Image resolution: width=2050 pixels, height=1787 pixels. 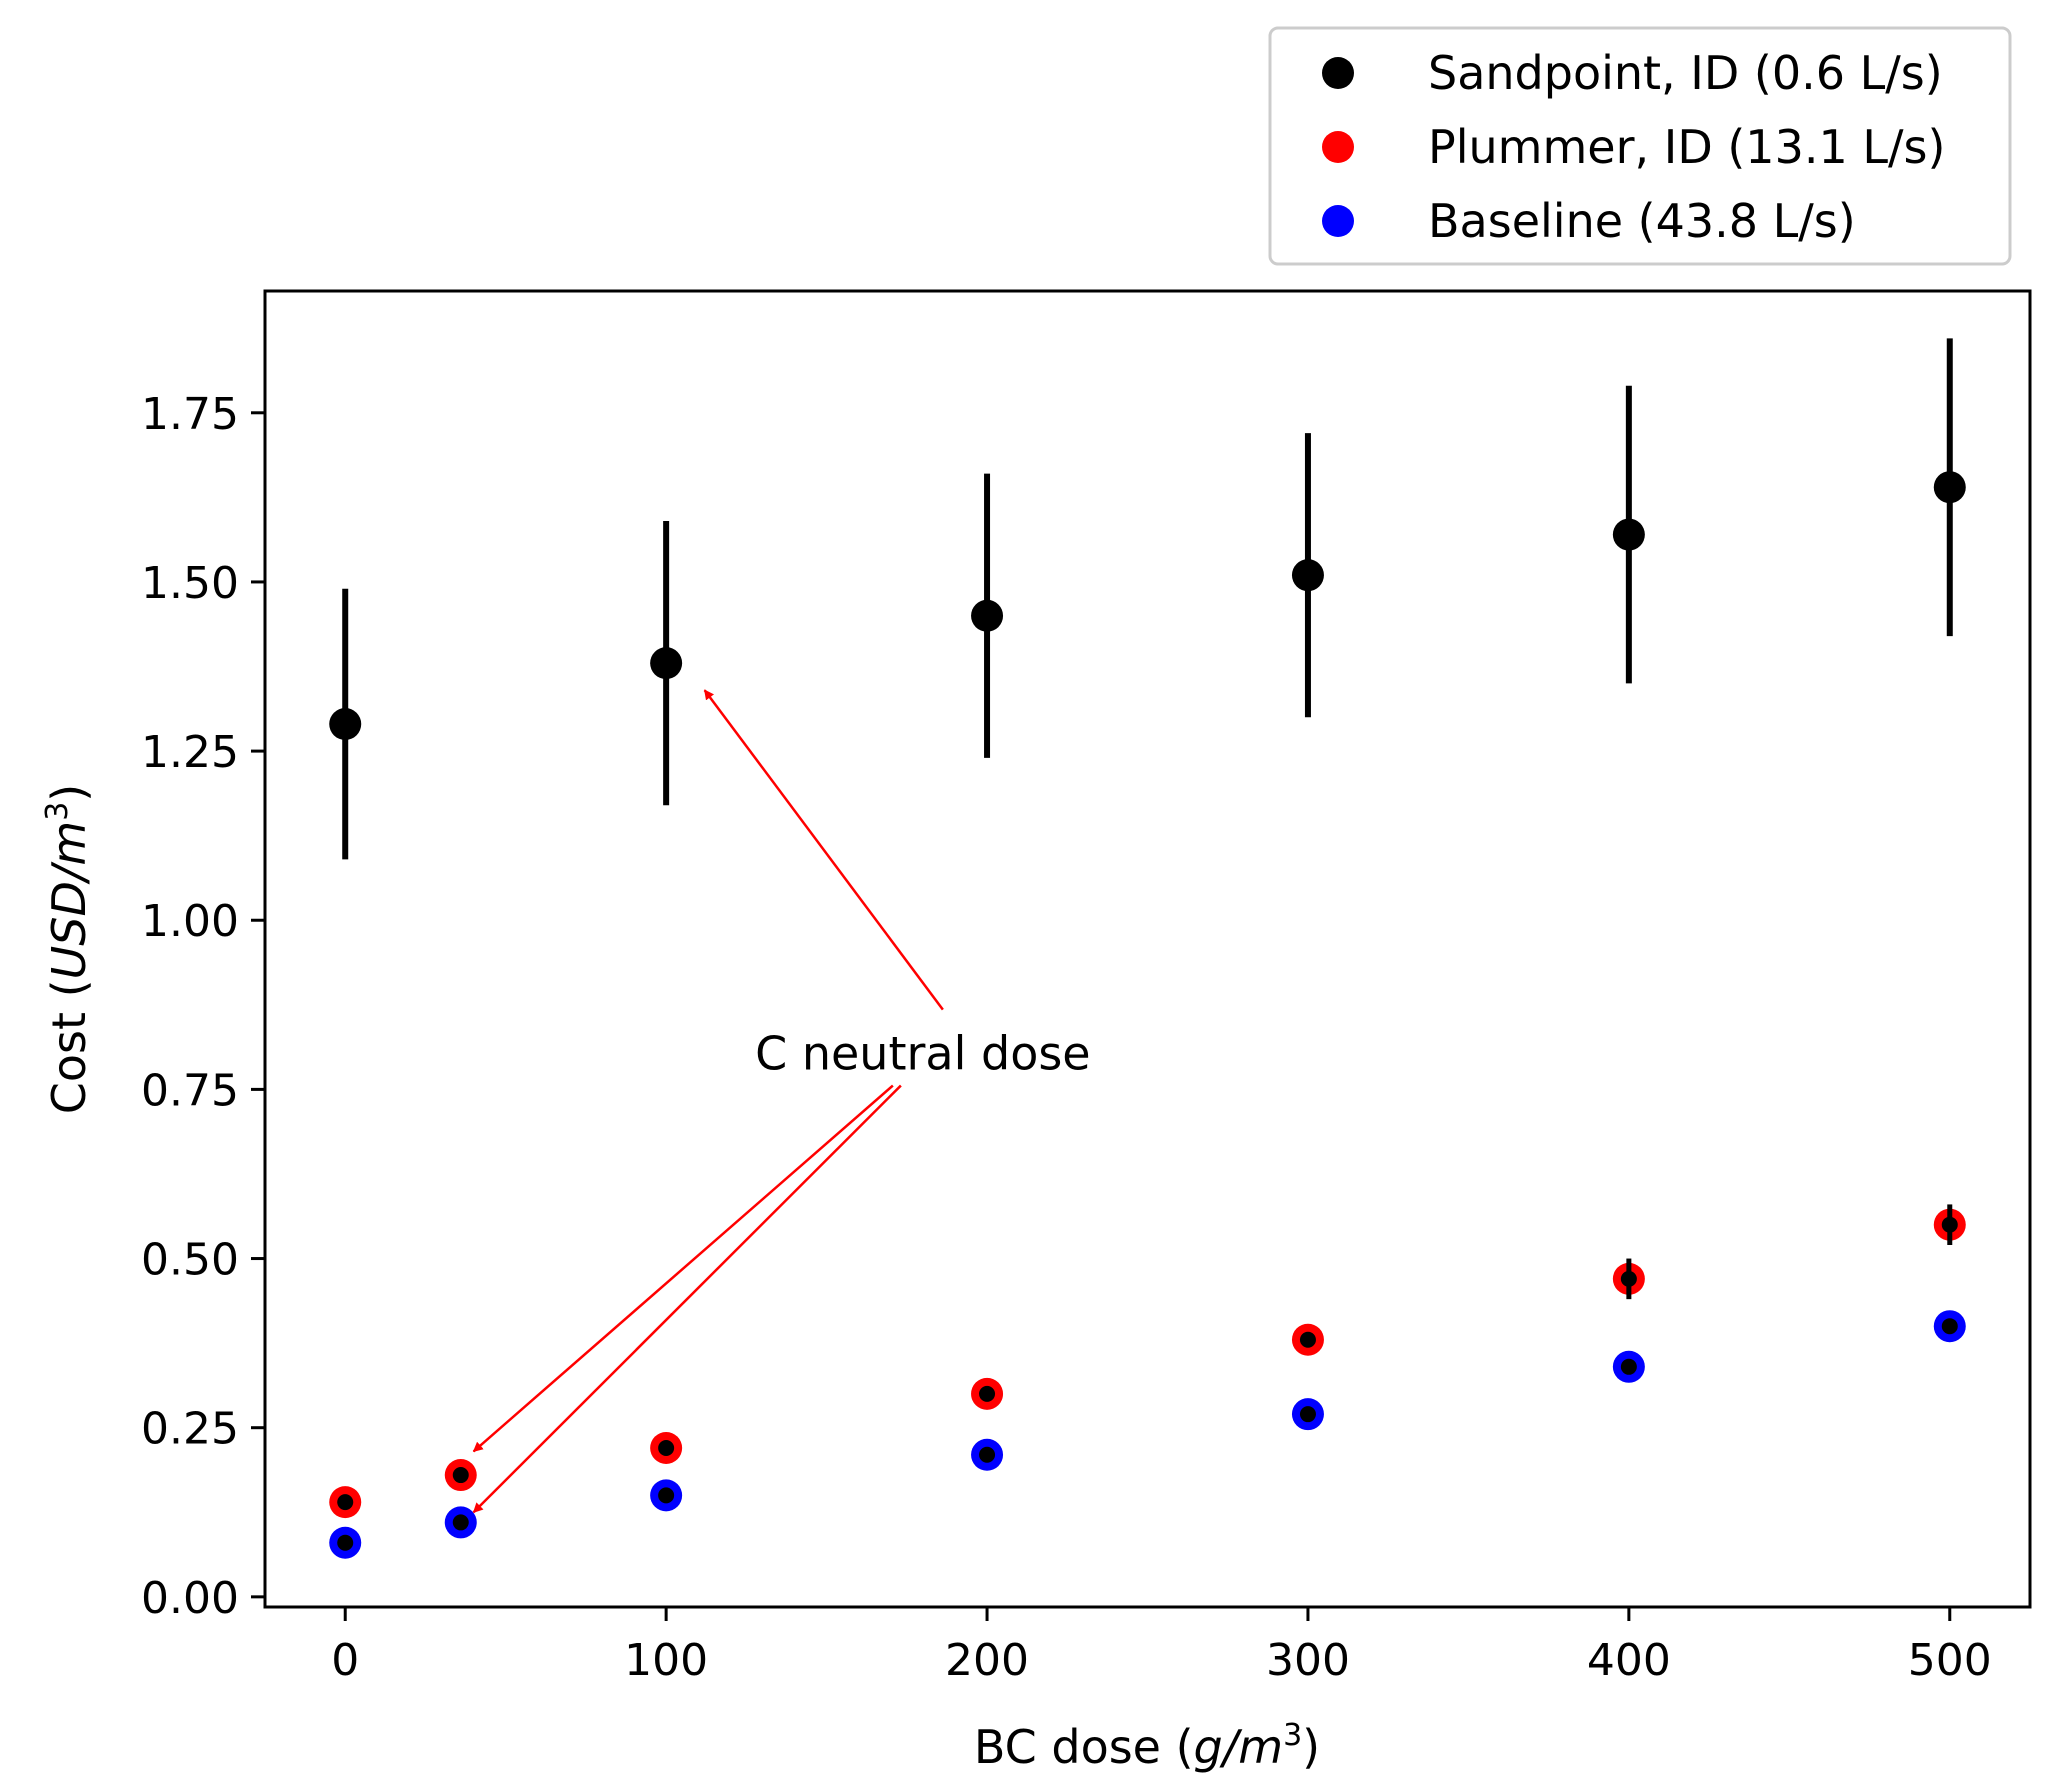 I want to click on x-tick-label: 400, so click(x=1629, y=1660).